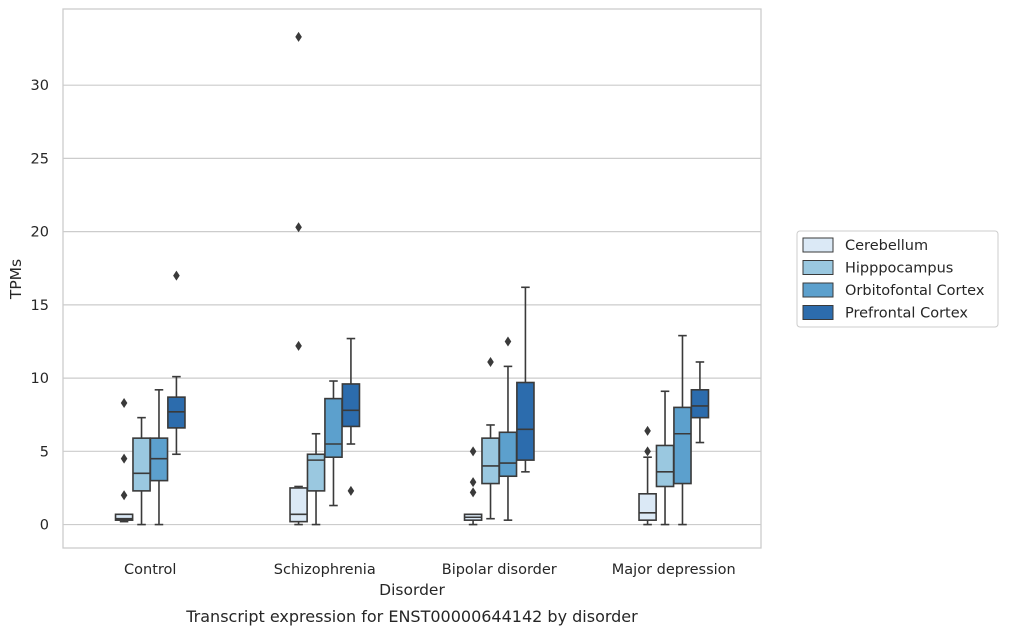  Describe the element at coordinates (40, 379) in the screenshot. I see `y-tick-label: 10` at that location.